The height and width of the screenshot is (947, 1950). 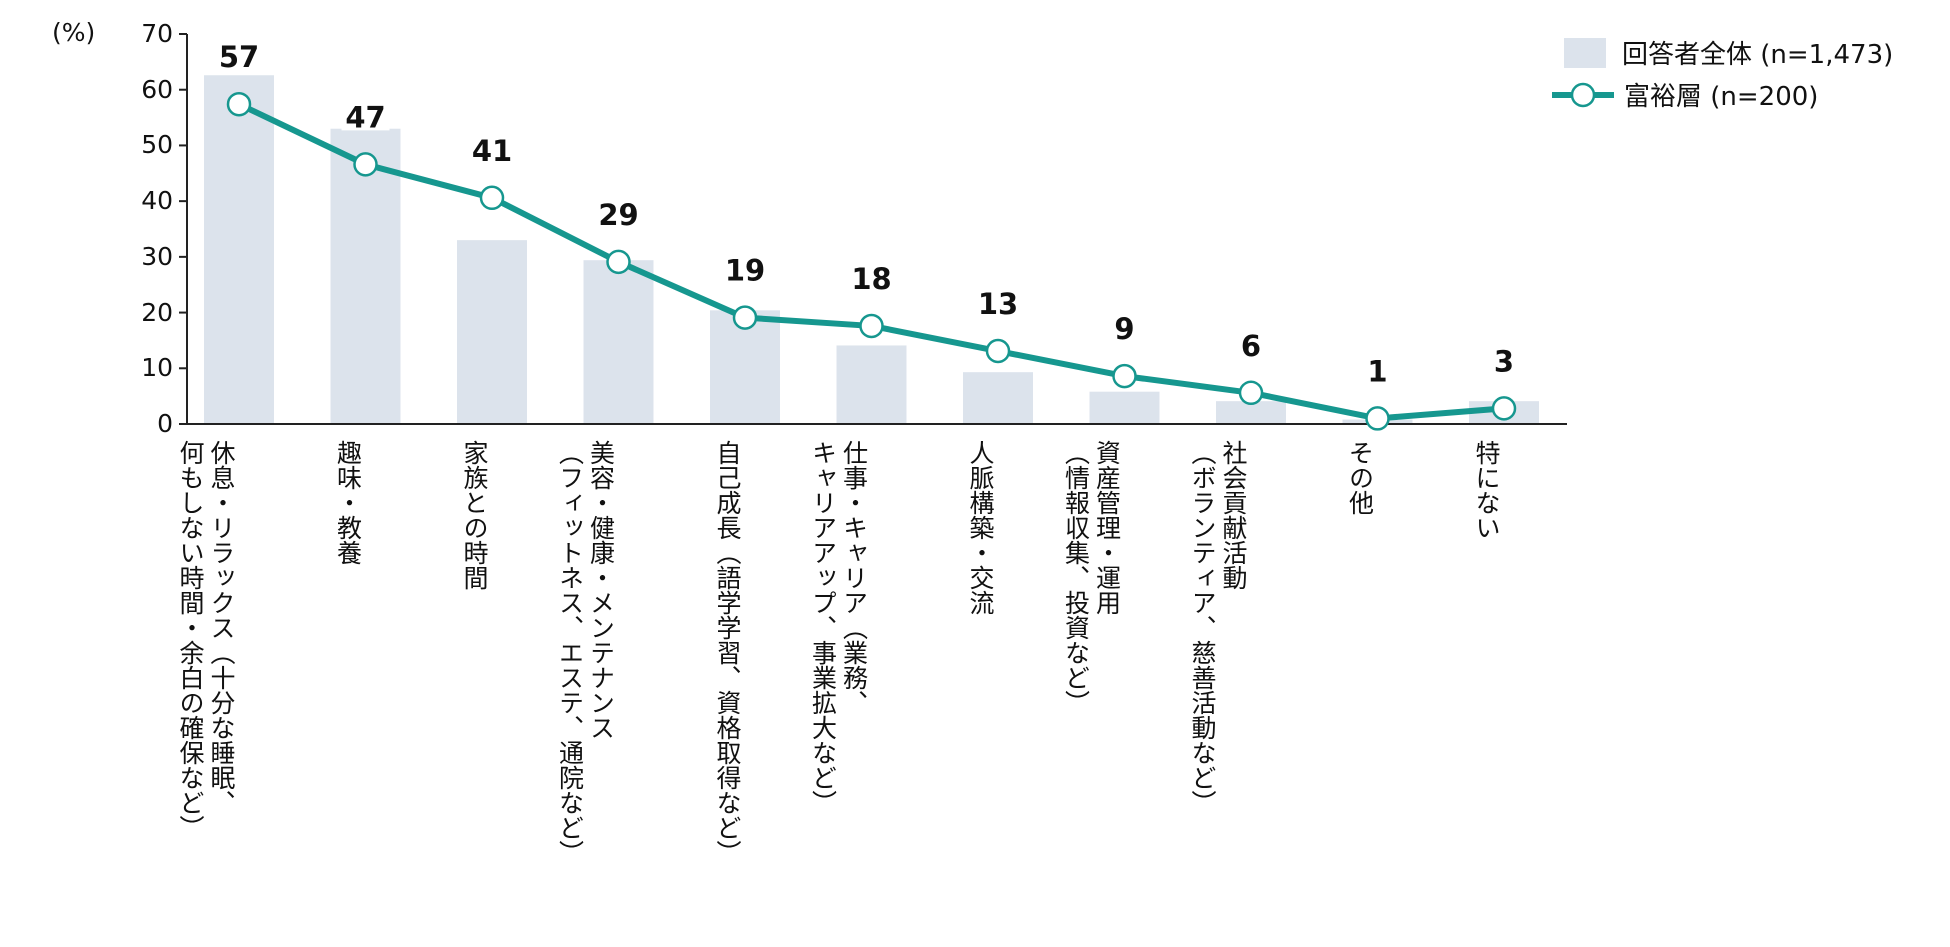 What do you see at coordinates (854, 577) in the screenshot?
I see `category-label-line: 仕事・キャリア（業務、` at bounding box center [854, 577].